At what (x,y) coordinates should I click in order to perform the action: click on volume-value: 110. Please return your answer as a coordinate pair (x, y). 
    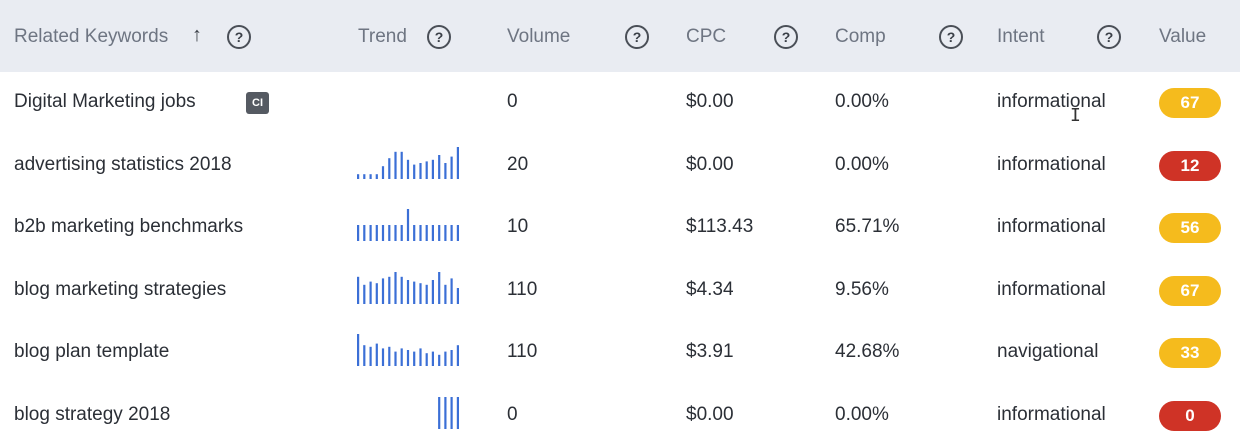
    Looking at the image, I should click on (522, 351).